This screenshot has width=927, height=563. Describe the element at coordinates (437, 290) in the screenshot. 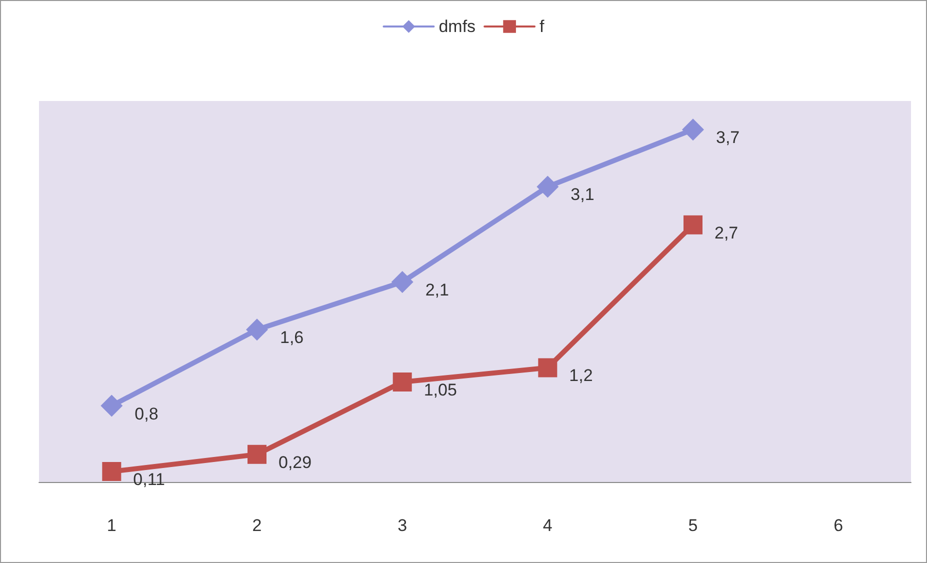

I see `data-label: 2,1` at that location.